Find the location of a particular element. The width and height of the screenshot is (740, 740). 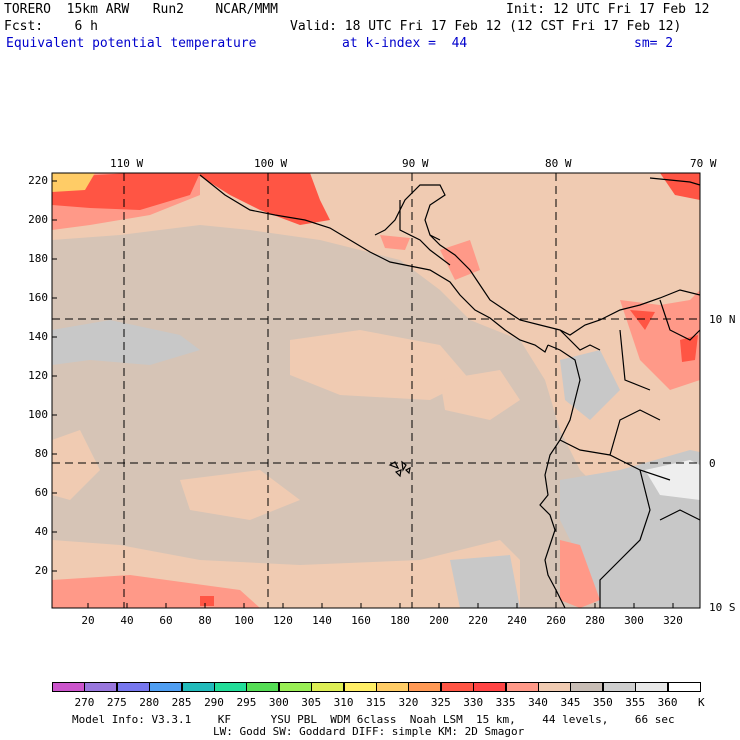

lon-label: 110 W is located at coordinates (127, 163).